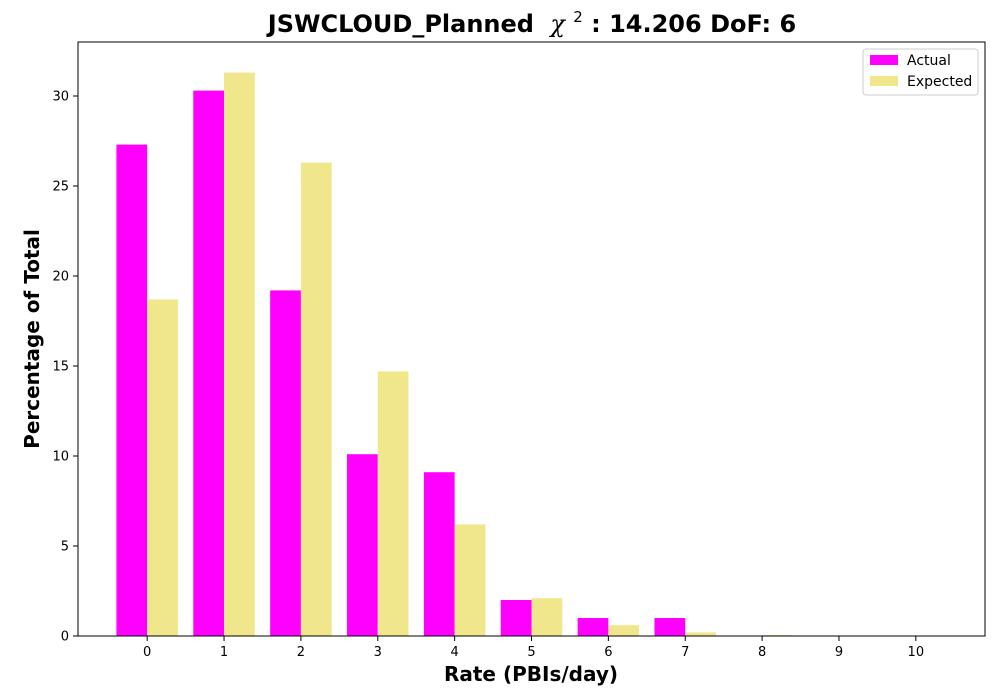 This screenshot has width=1000, height=700. Describe the element at coordinates (60, 457) in the screenshot. I see `y-tick-label-10: 10` at that location.